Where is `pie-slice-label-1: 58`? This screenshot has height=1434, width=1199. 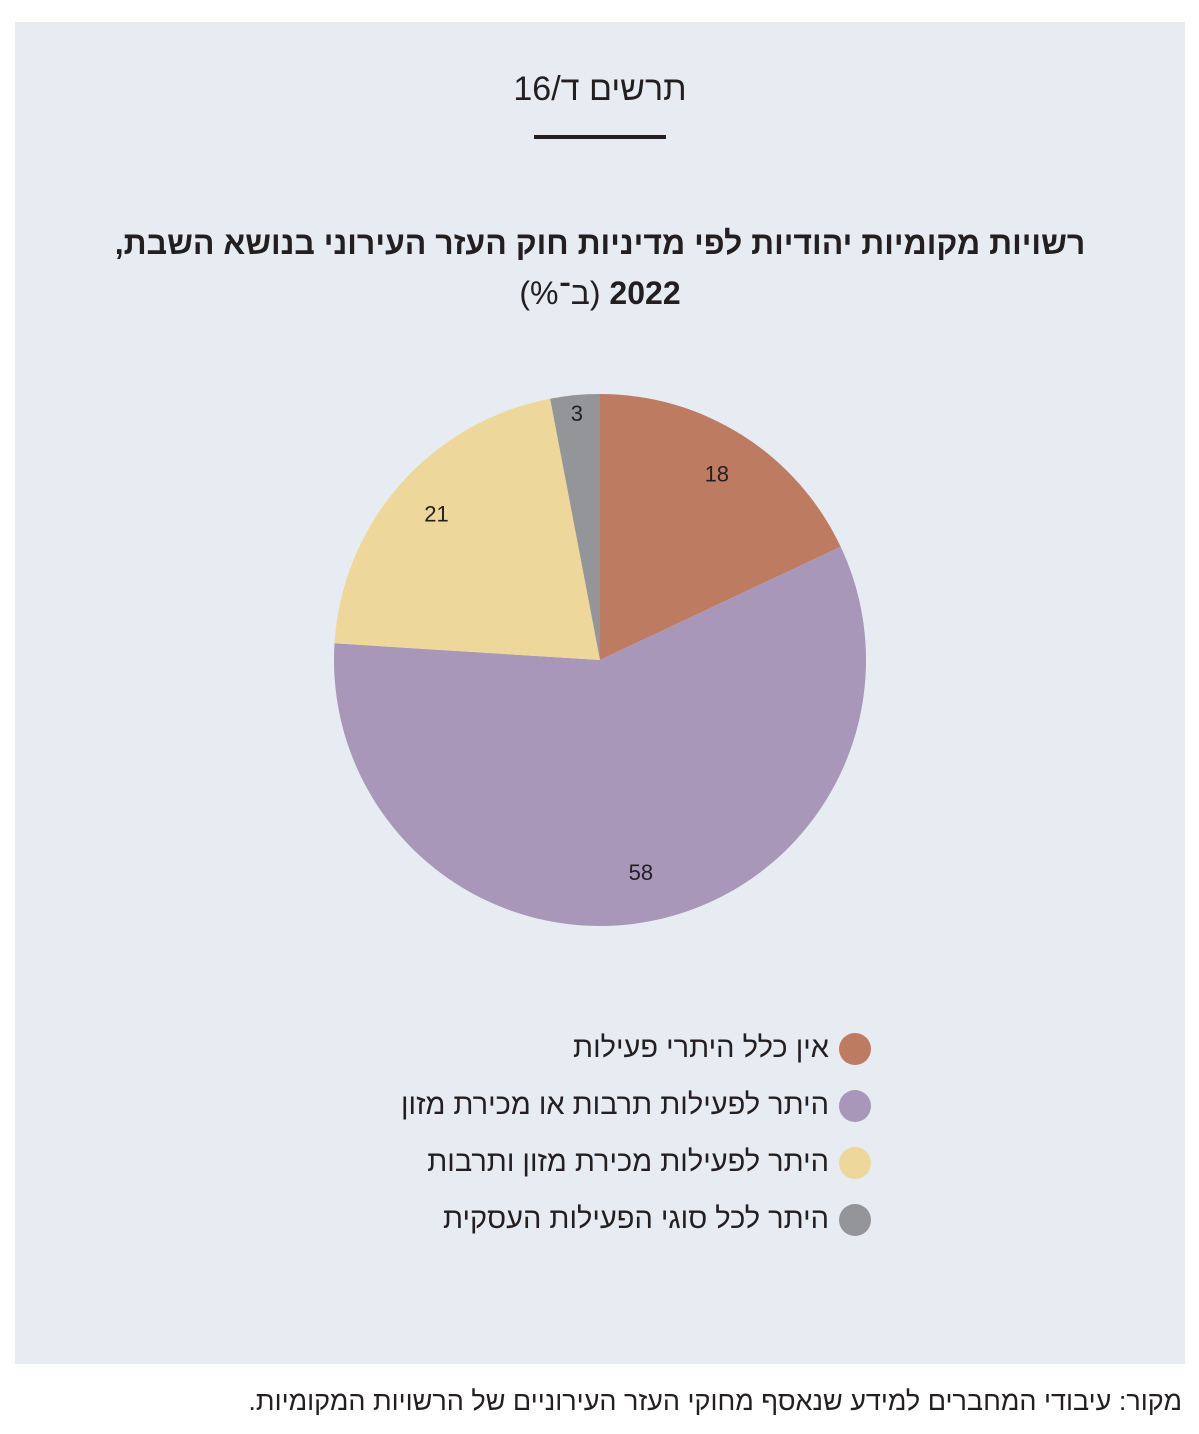
pie-slice-label-1: 58 is located at coordinates (641, 872).